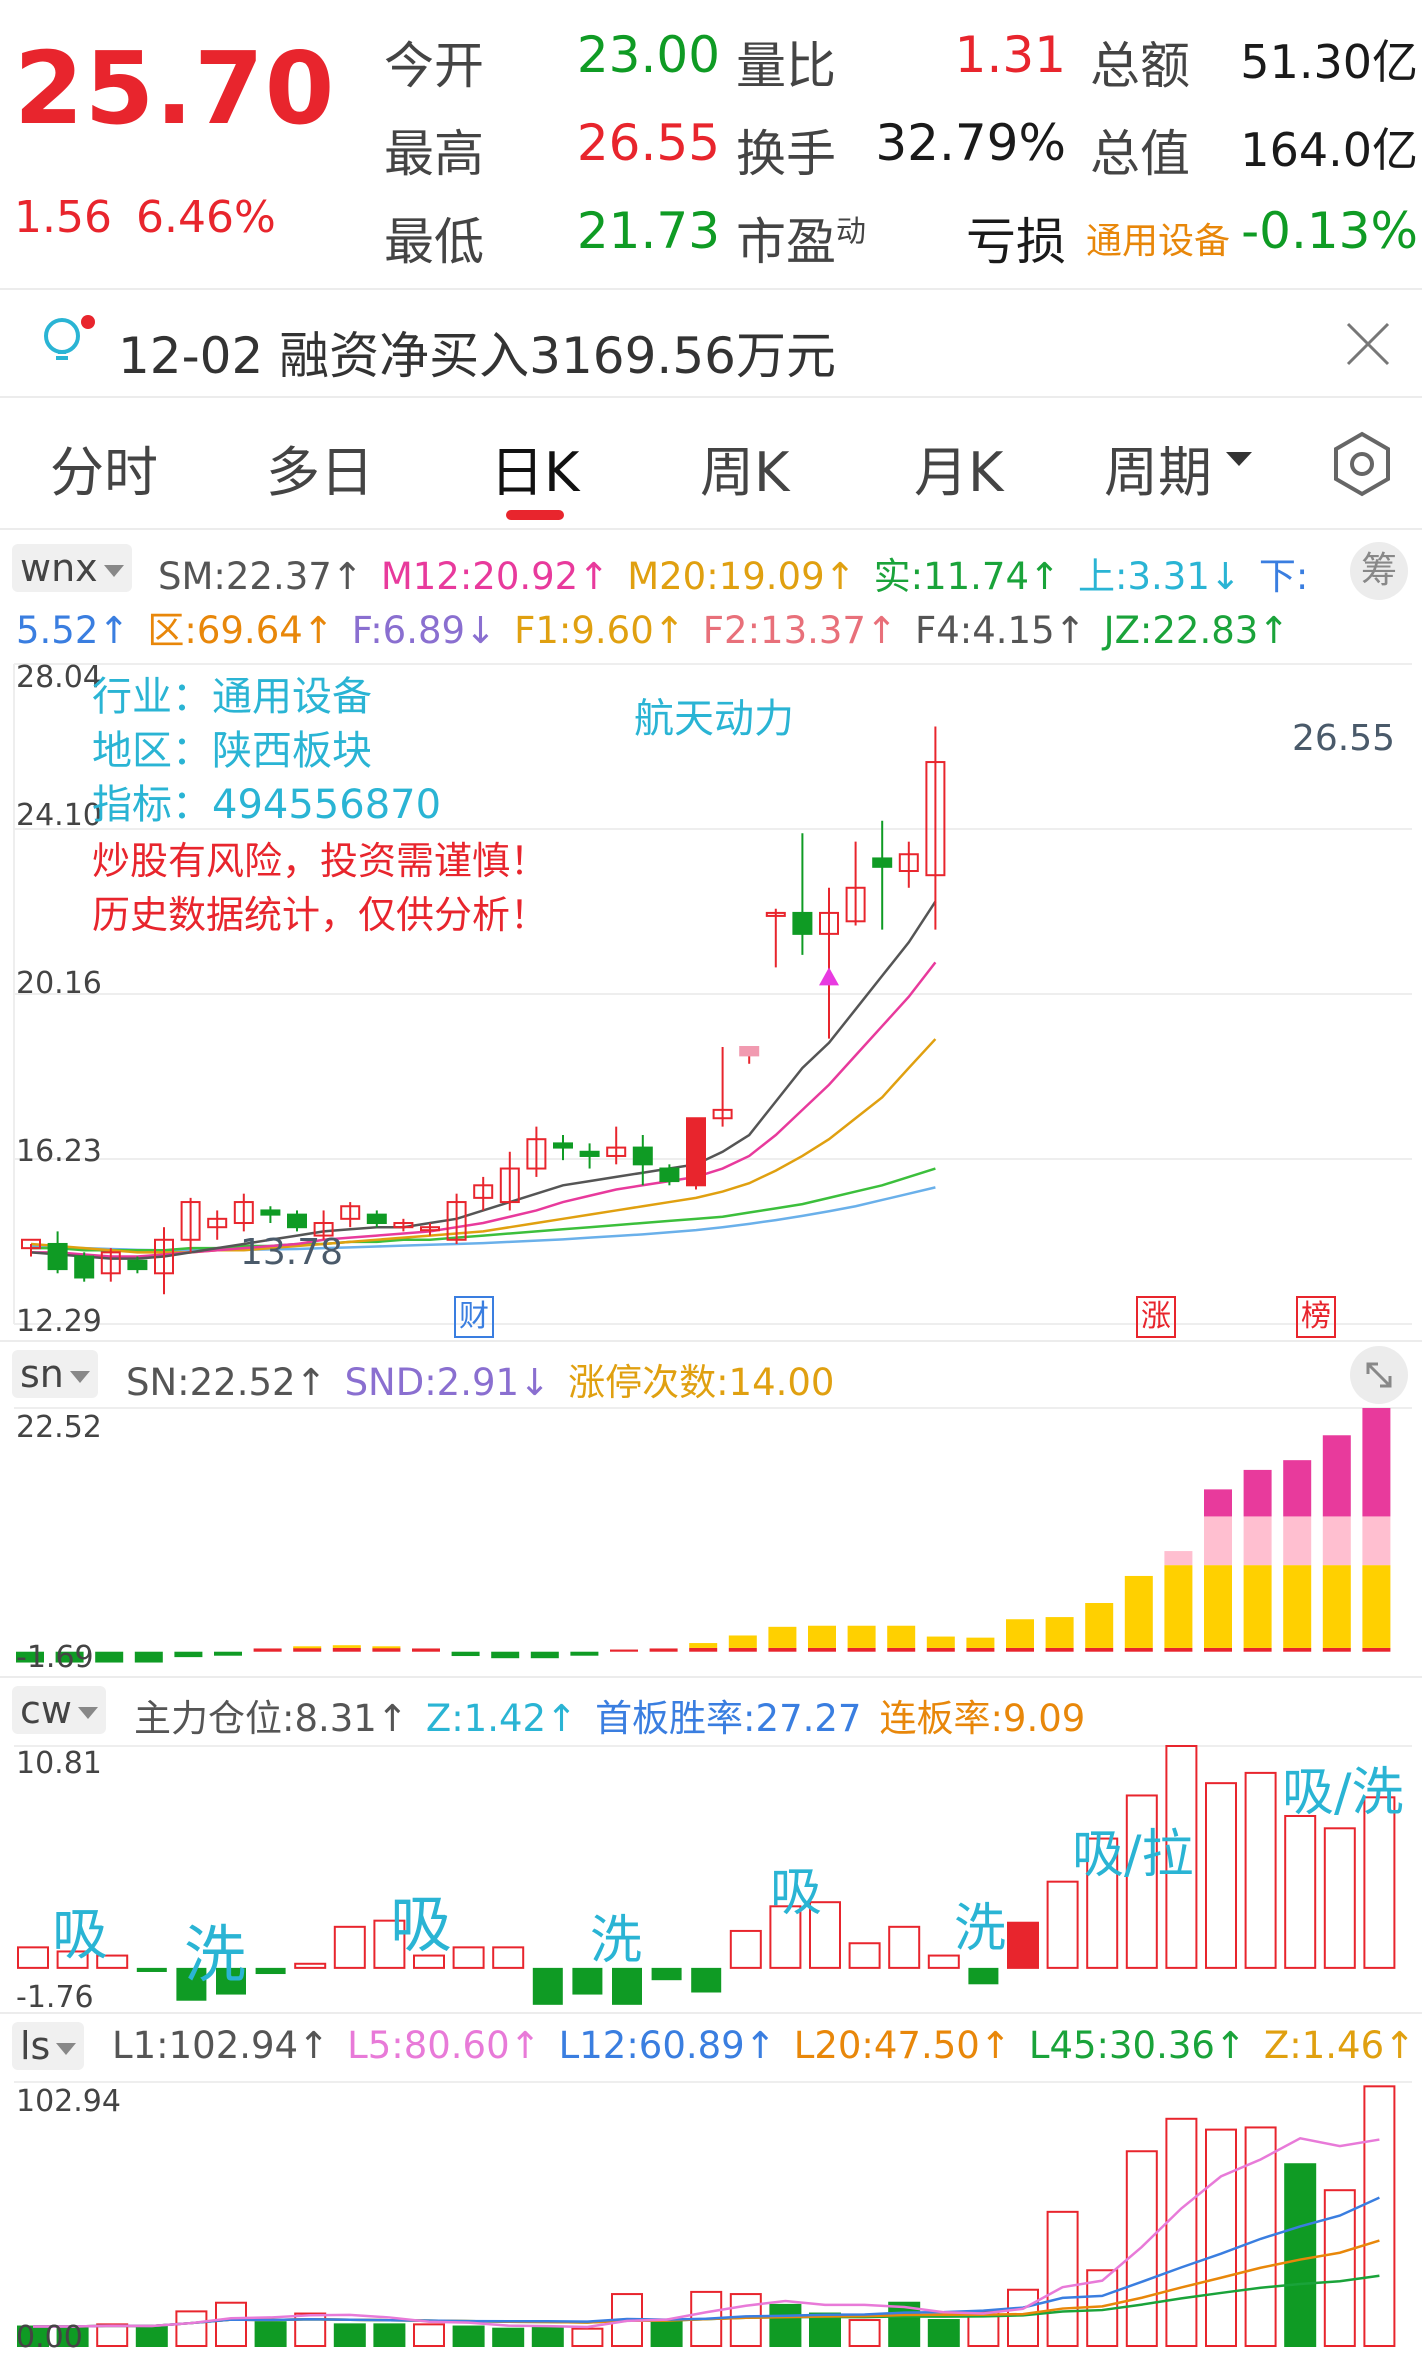 Image resolution: width=1422 pixels, height=2356 pixels. What do you see at coordinates (72, 568) in the screenshot?
I see `kline-indicator-selector: wnx` at bounding box center [72, 568].